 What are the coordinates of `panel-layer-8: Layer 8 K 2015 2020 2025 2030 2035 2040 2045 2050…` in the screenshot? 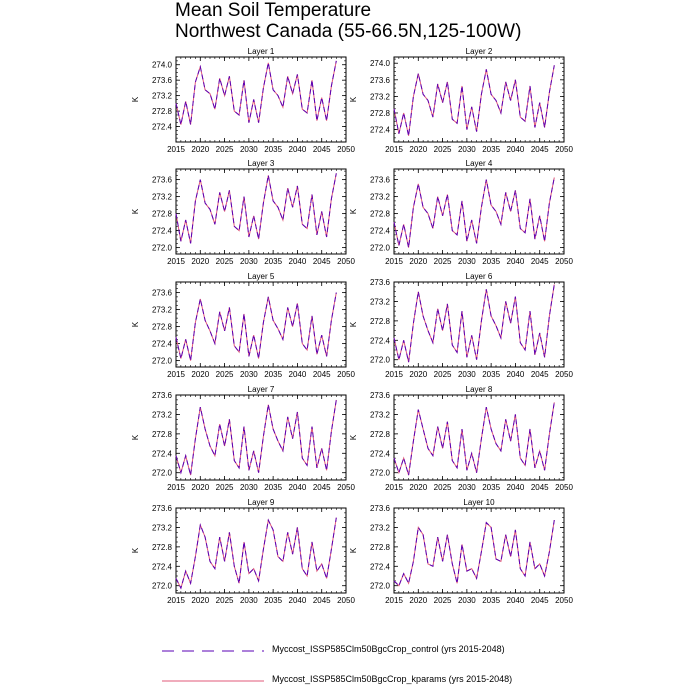 It's located at (461, 438).